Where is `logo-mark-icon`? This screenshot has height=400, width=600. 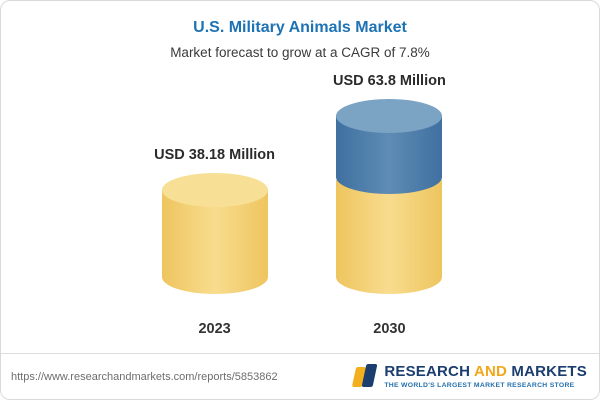
logo-mark-icon is located at coordinates (365, 376).